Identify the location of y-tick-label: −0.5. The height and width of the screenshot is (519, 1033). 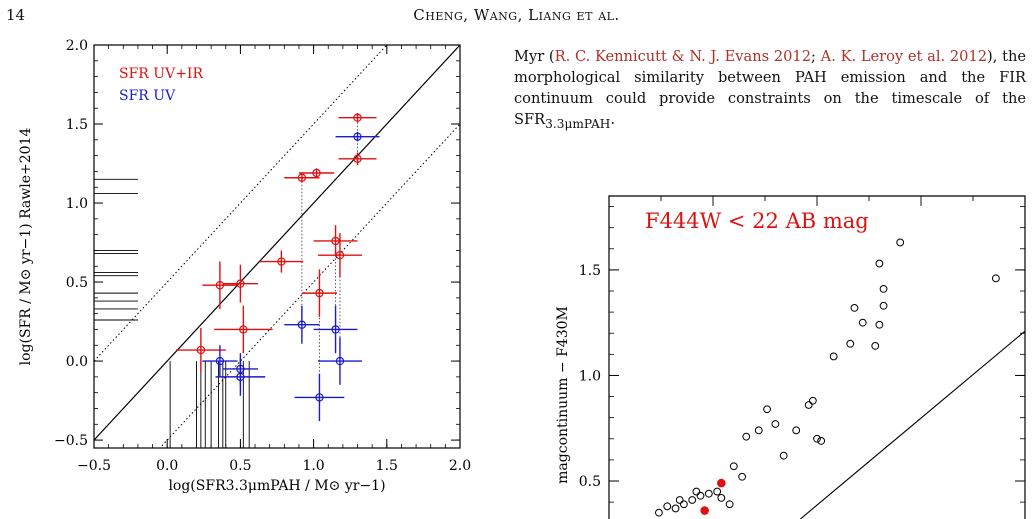
(71, 441).